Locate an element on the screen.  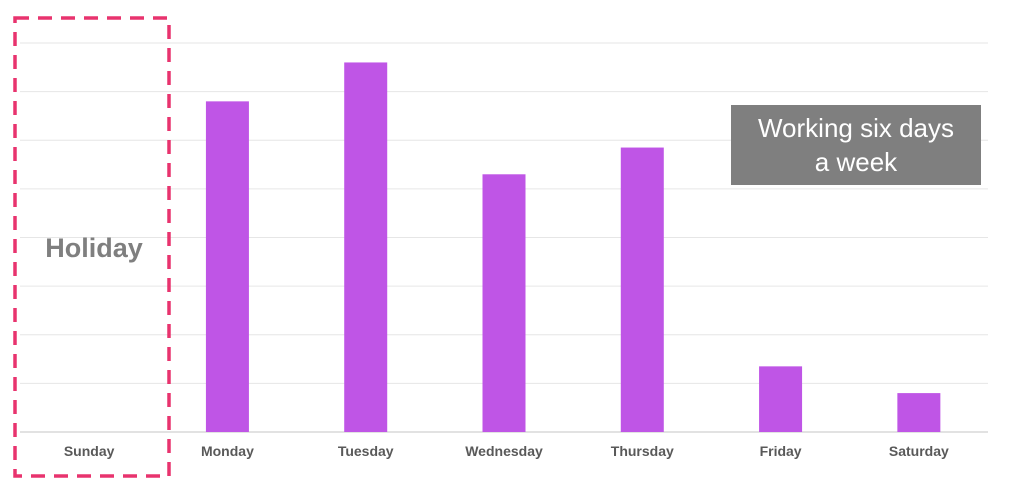
bar-tuesday is located at coordinates (366, 247).